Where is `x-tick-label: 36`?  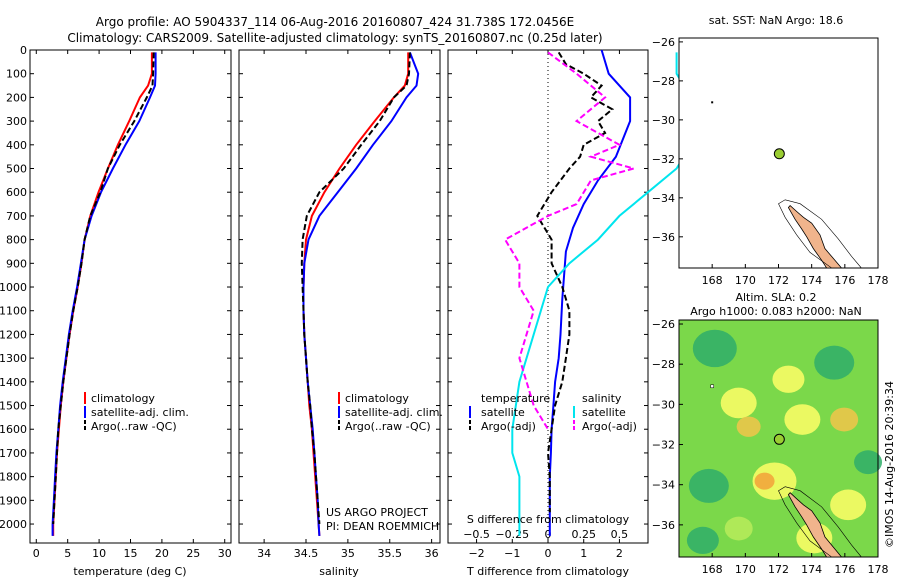 x-tick-label: 36 is located at coordinates (432, 553).